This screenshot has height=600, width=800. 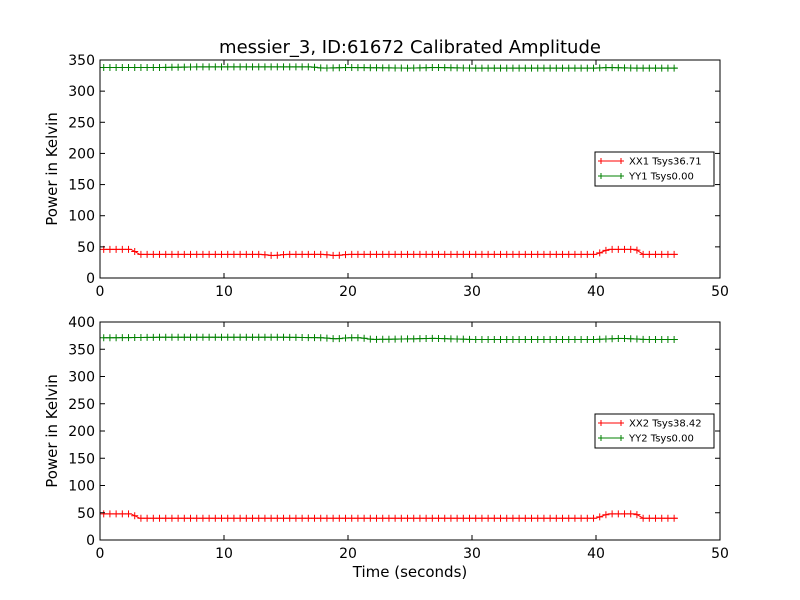 What do you see at coordinates (665, 162) in the screenshot?
I see `legend-label: XX1 Tsys36.71` at bounding box center [665, 162].